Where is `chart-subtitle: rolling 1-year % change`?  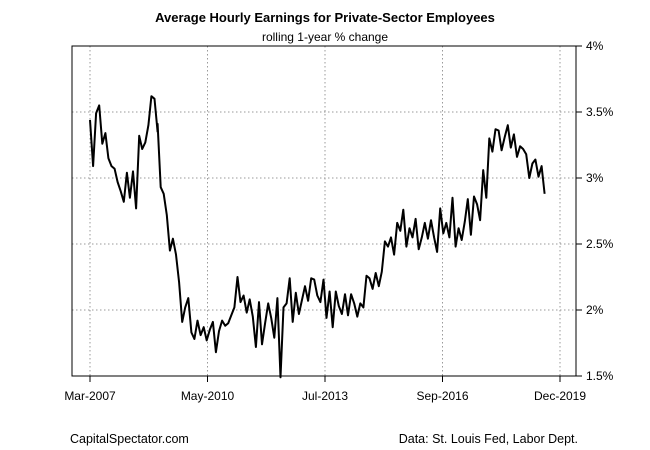 chart-subtitle: rolling 1-year % change is located at coordinates (325, 37).